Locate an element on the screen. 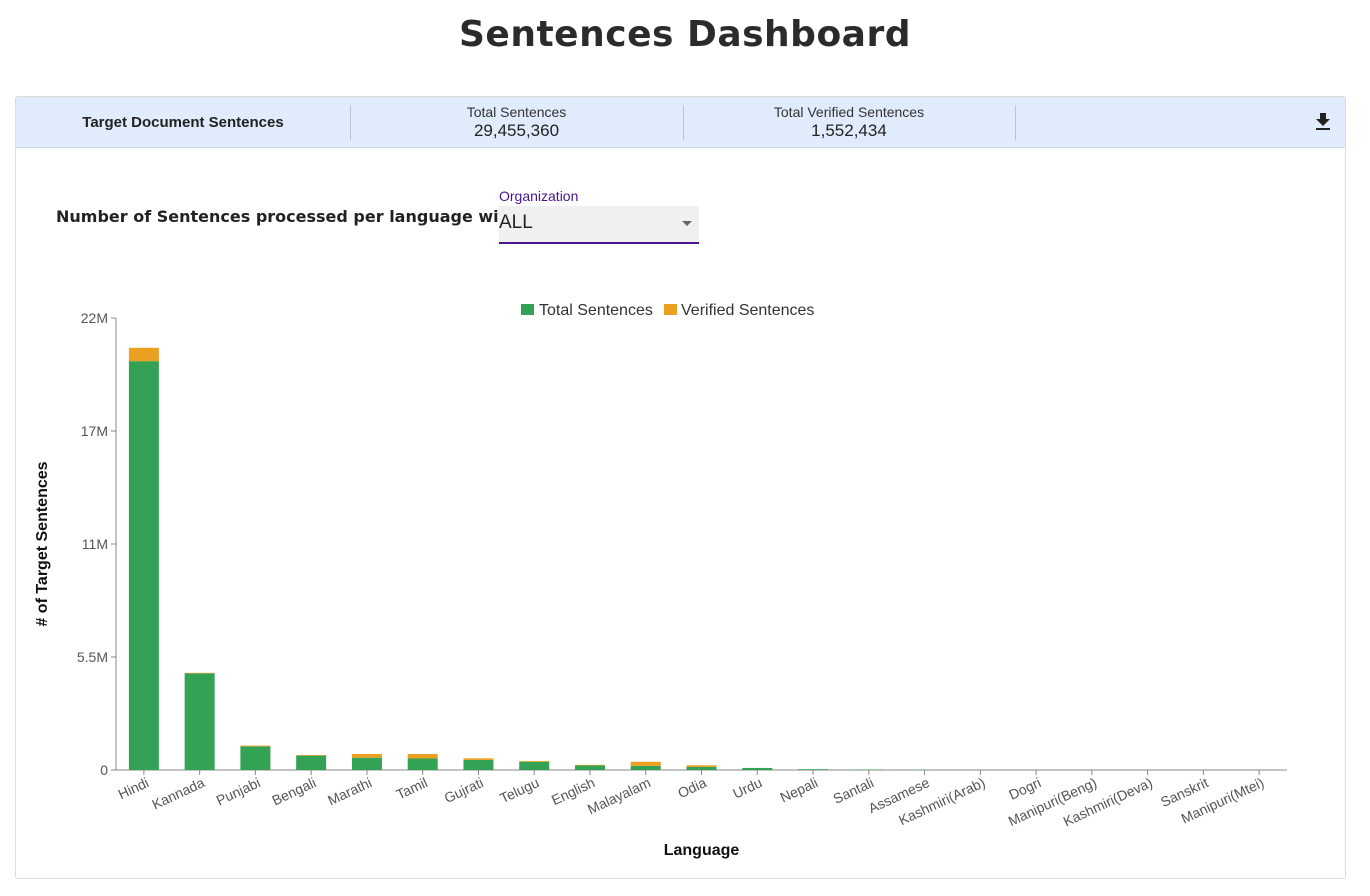 The image size is (1370, 896). page-title: Sentences Dashboard is located at coordinates (685, 34).